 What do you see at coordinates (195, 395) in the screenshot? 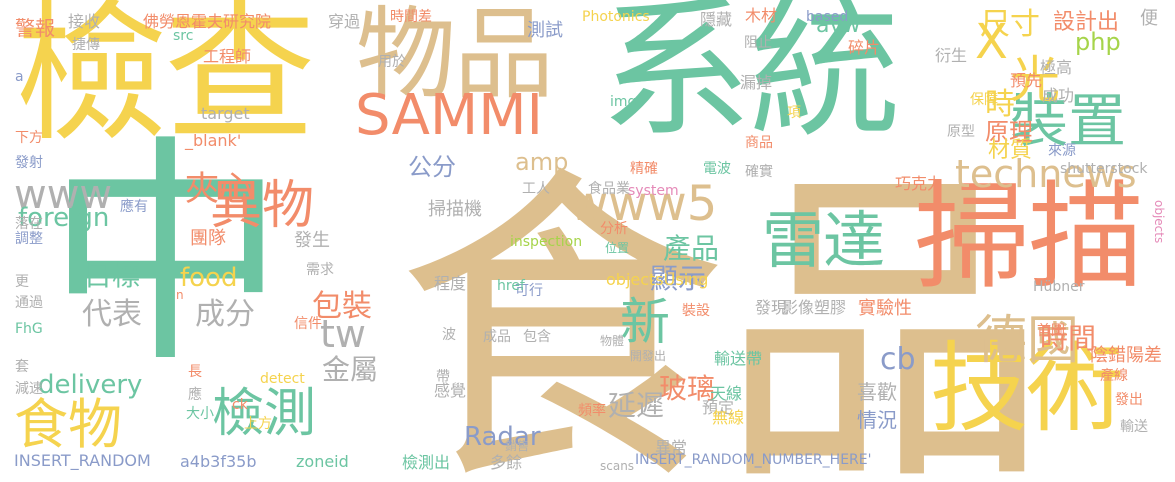
I see `cloud-word-w135: 應` at bounding box center [195, 395].